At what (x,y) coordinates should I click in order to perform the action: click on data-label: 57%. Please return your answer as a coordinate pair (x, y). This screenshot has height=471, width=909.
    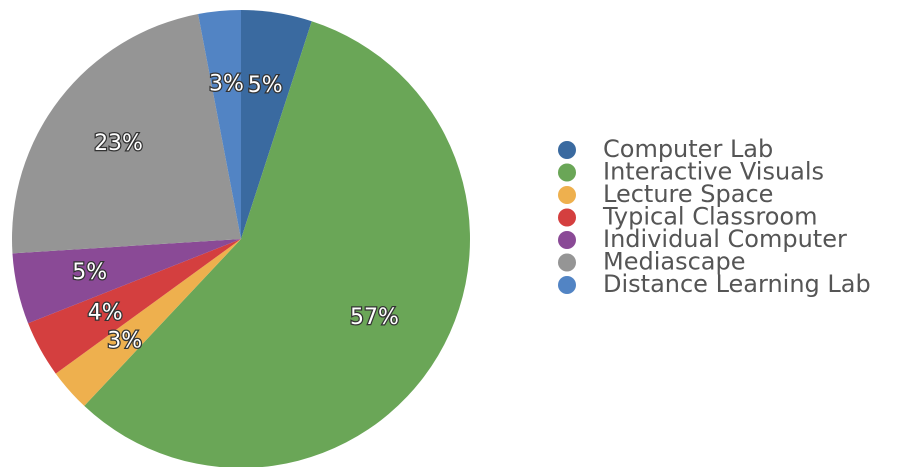
    Looking at the image, I should click on (374, 317).